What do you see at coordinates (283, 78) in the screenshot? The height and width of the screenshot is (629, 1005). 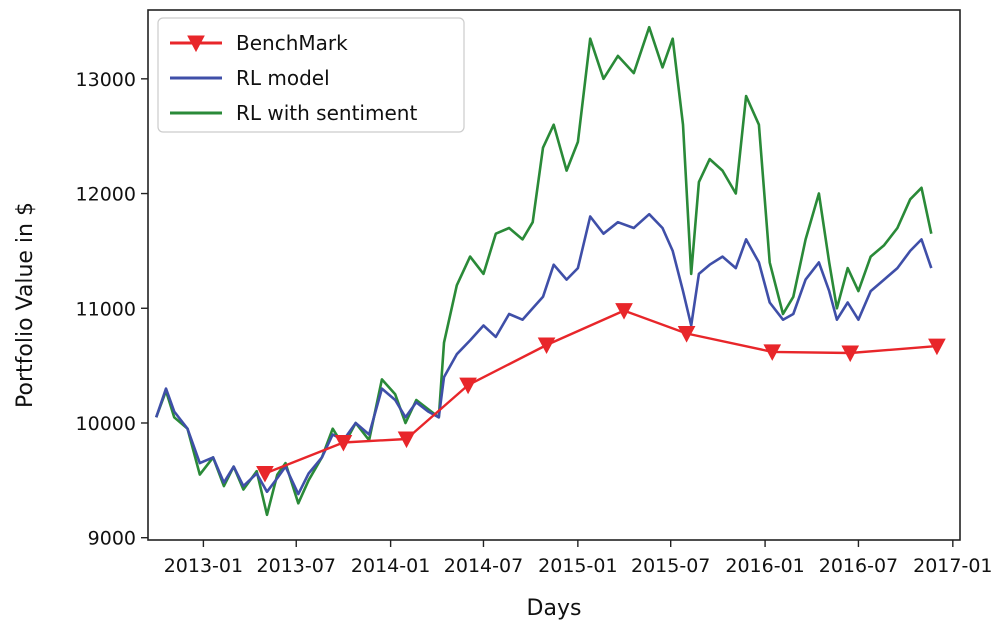 I see `legend-label-rl-model: RL model` at bounding box center [283, 78].